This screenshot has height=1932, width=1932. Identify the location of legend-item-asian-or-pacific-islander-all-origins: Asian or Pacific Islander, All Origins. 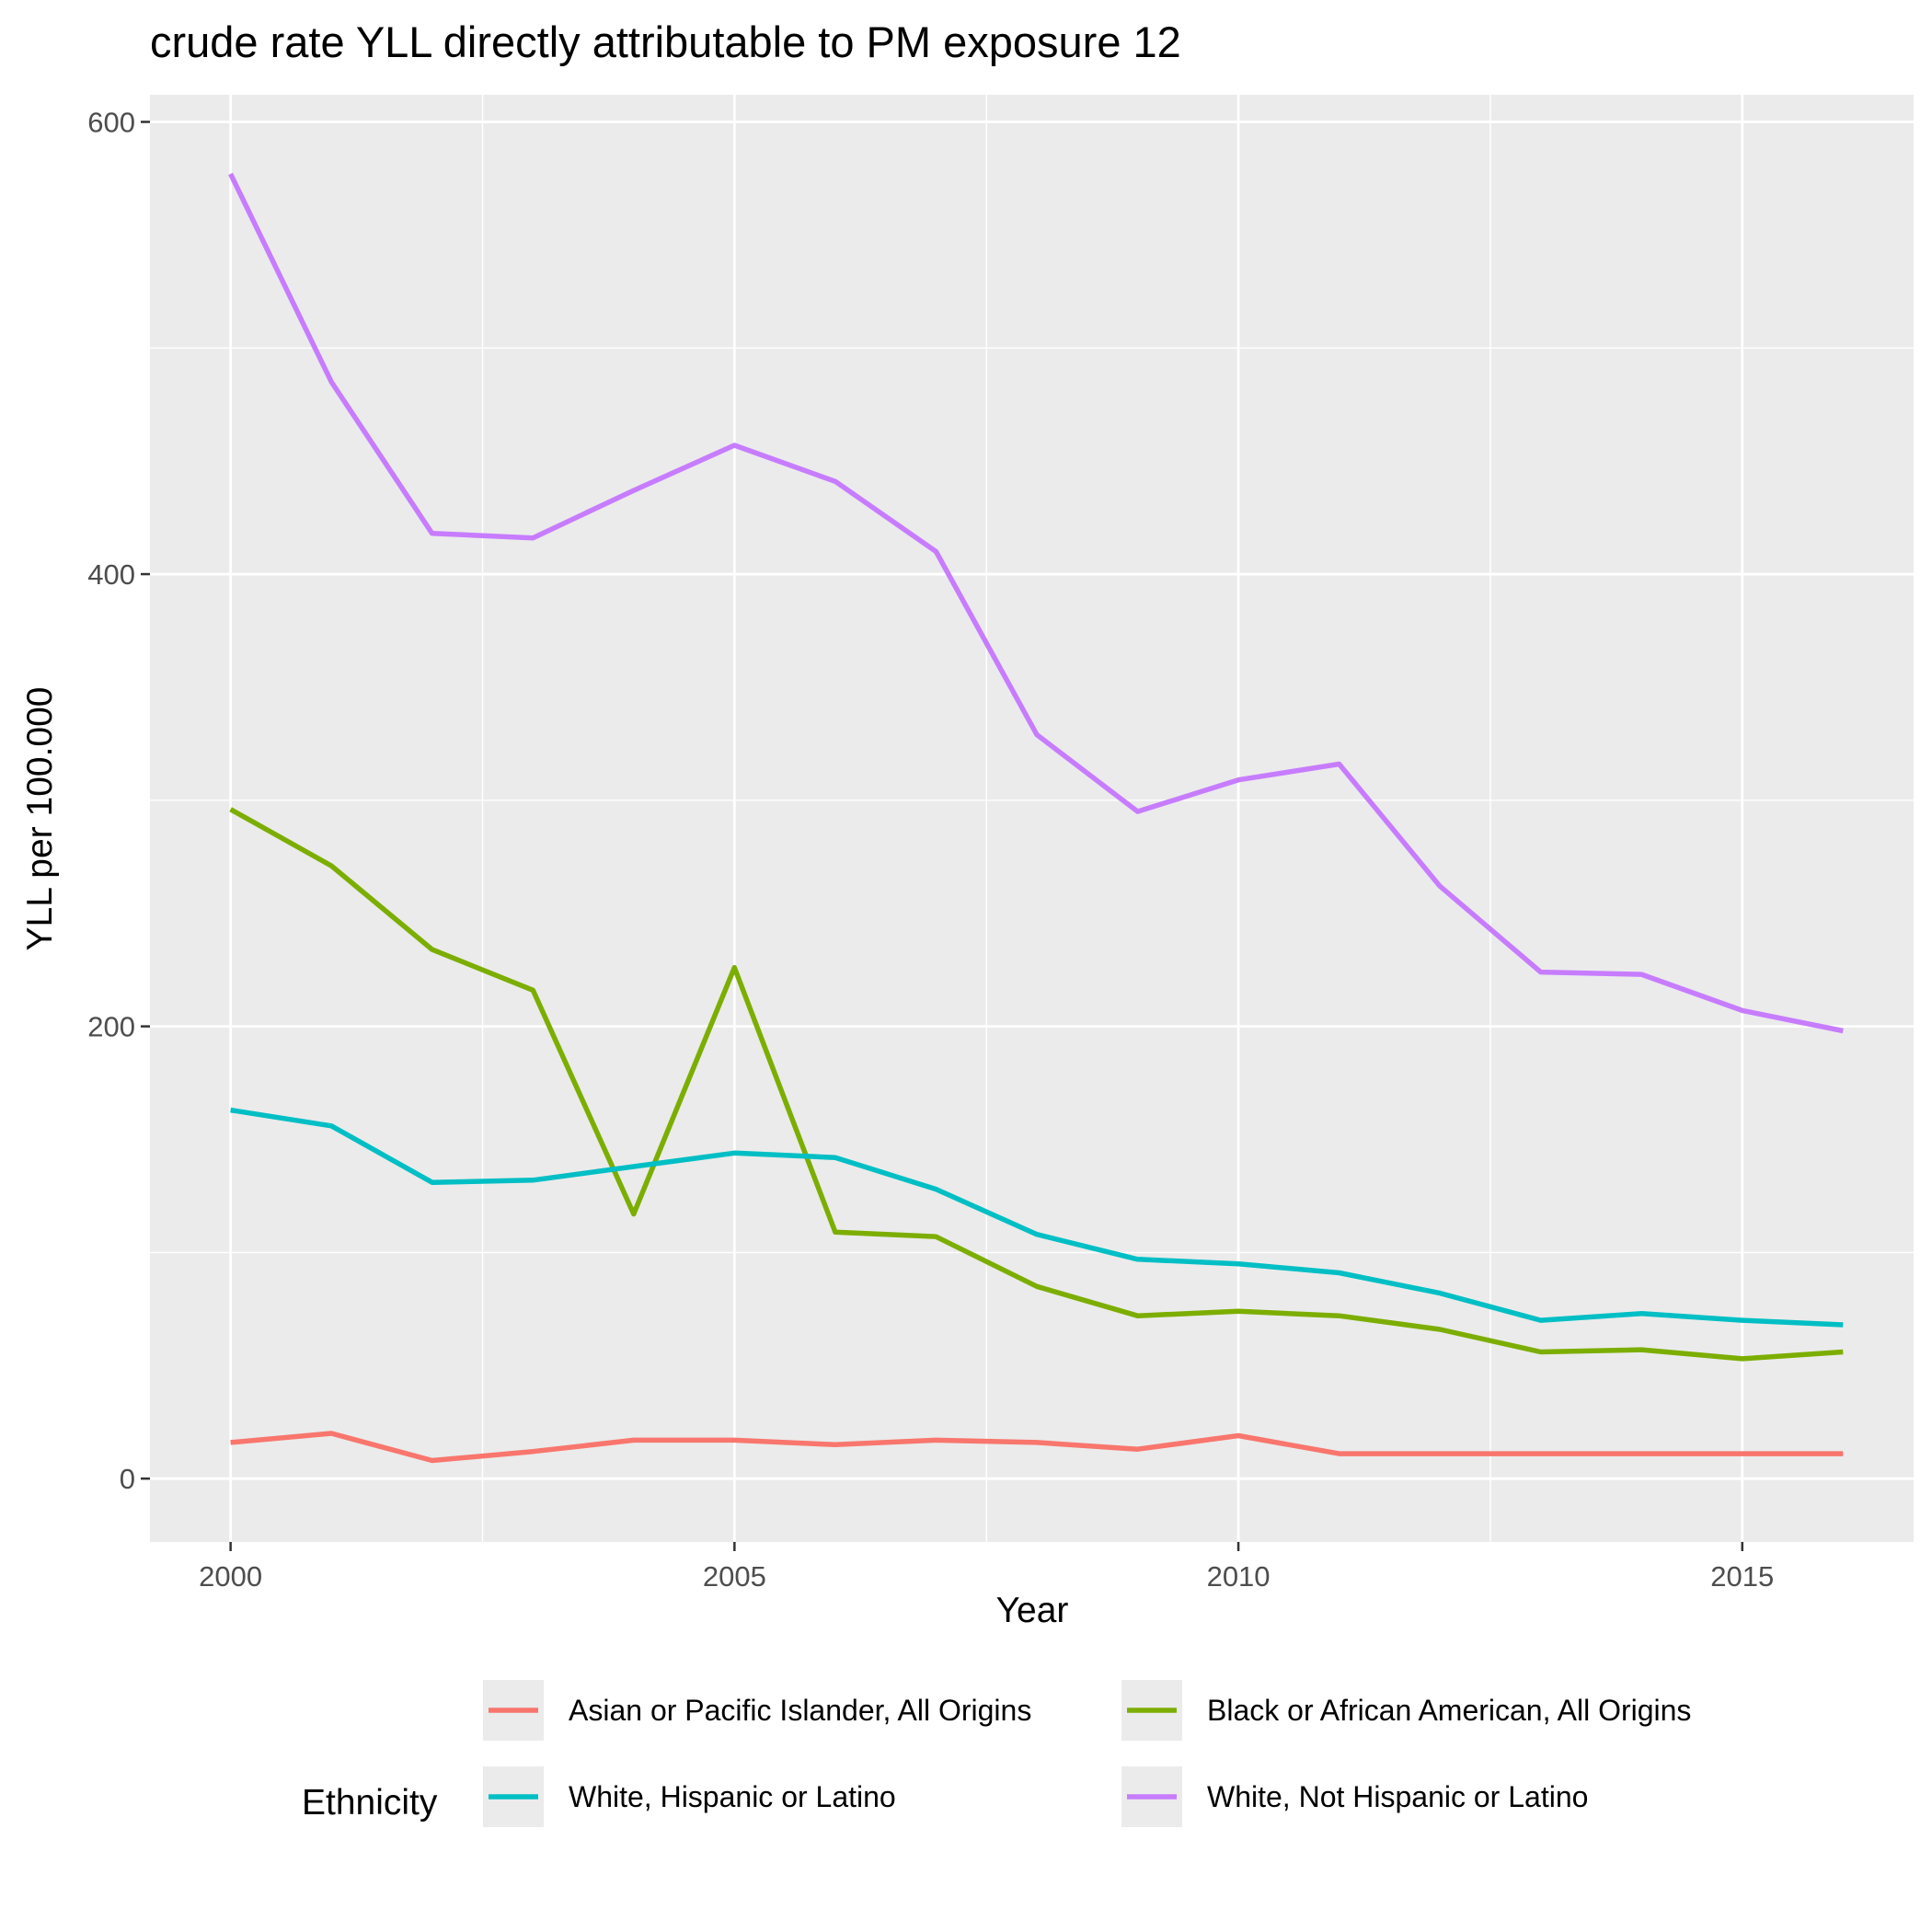
(756, 1710).